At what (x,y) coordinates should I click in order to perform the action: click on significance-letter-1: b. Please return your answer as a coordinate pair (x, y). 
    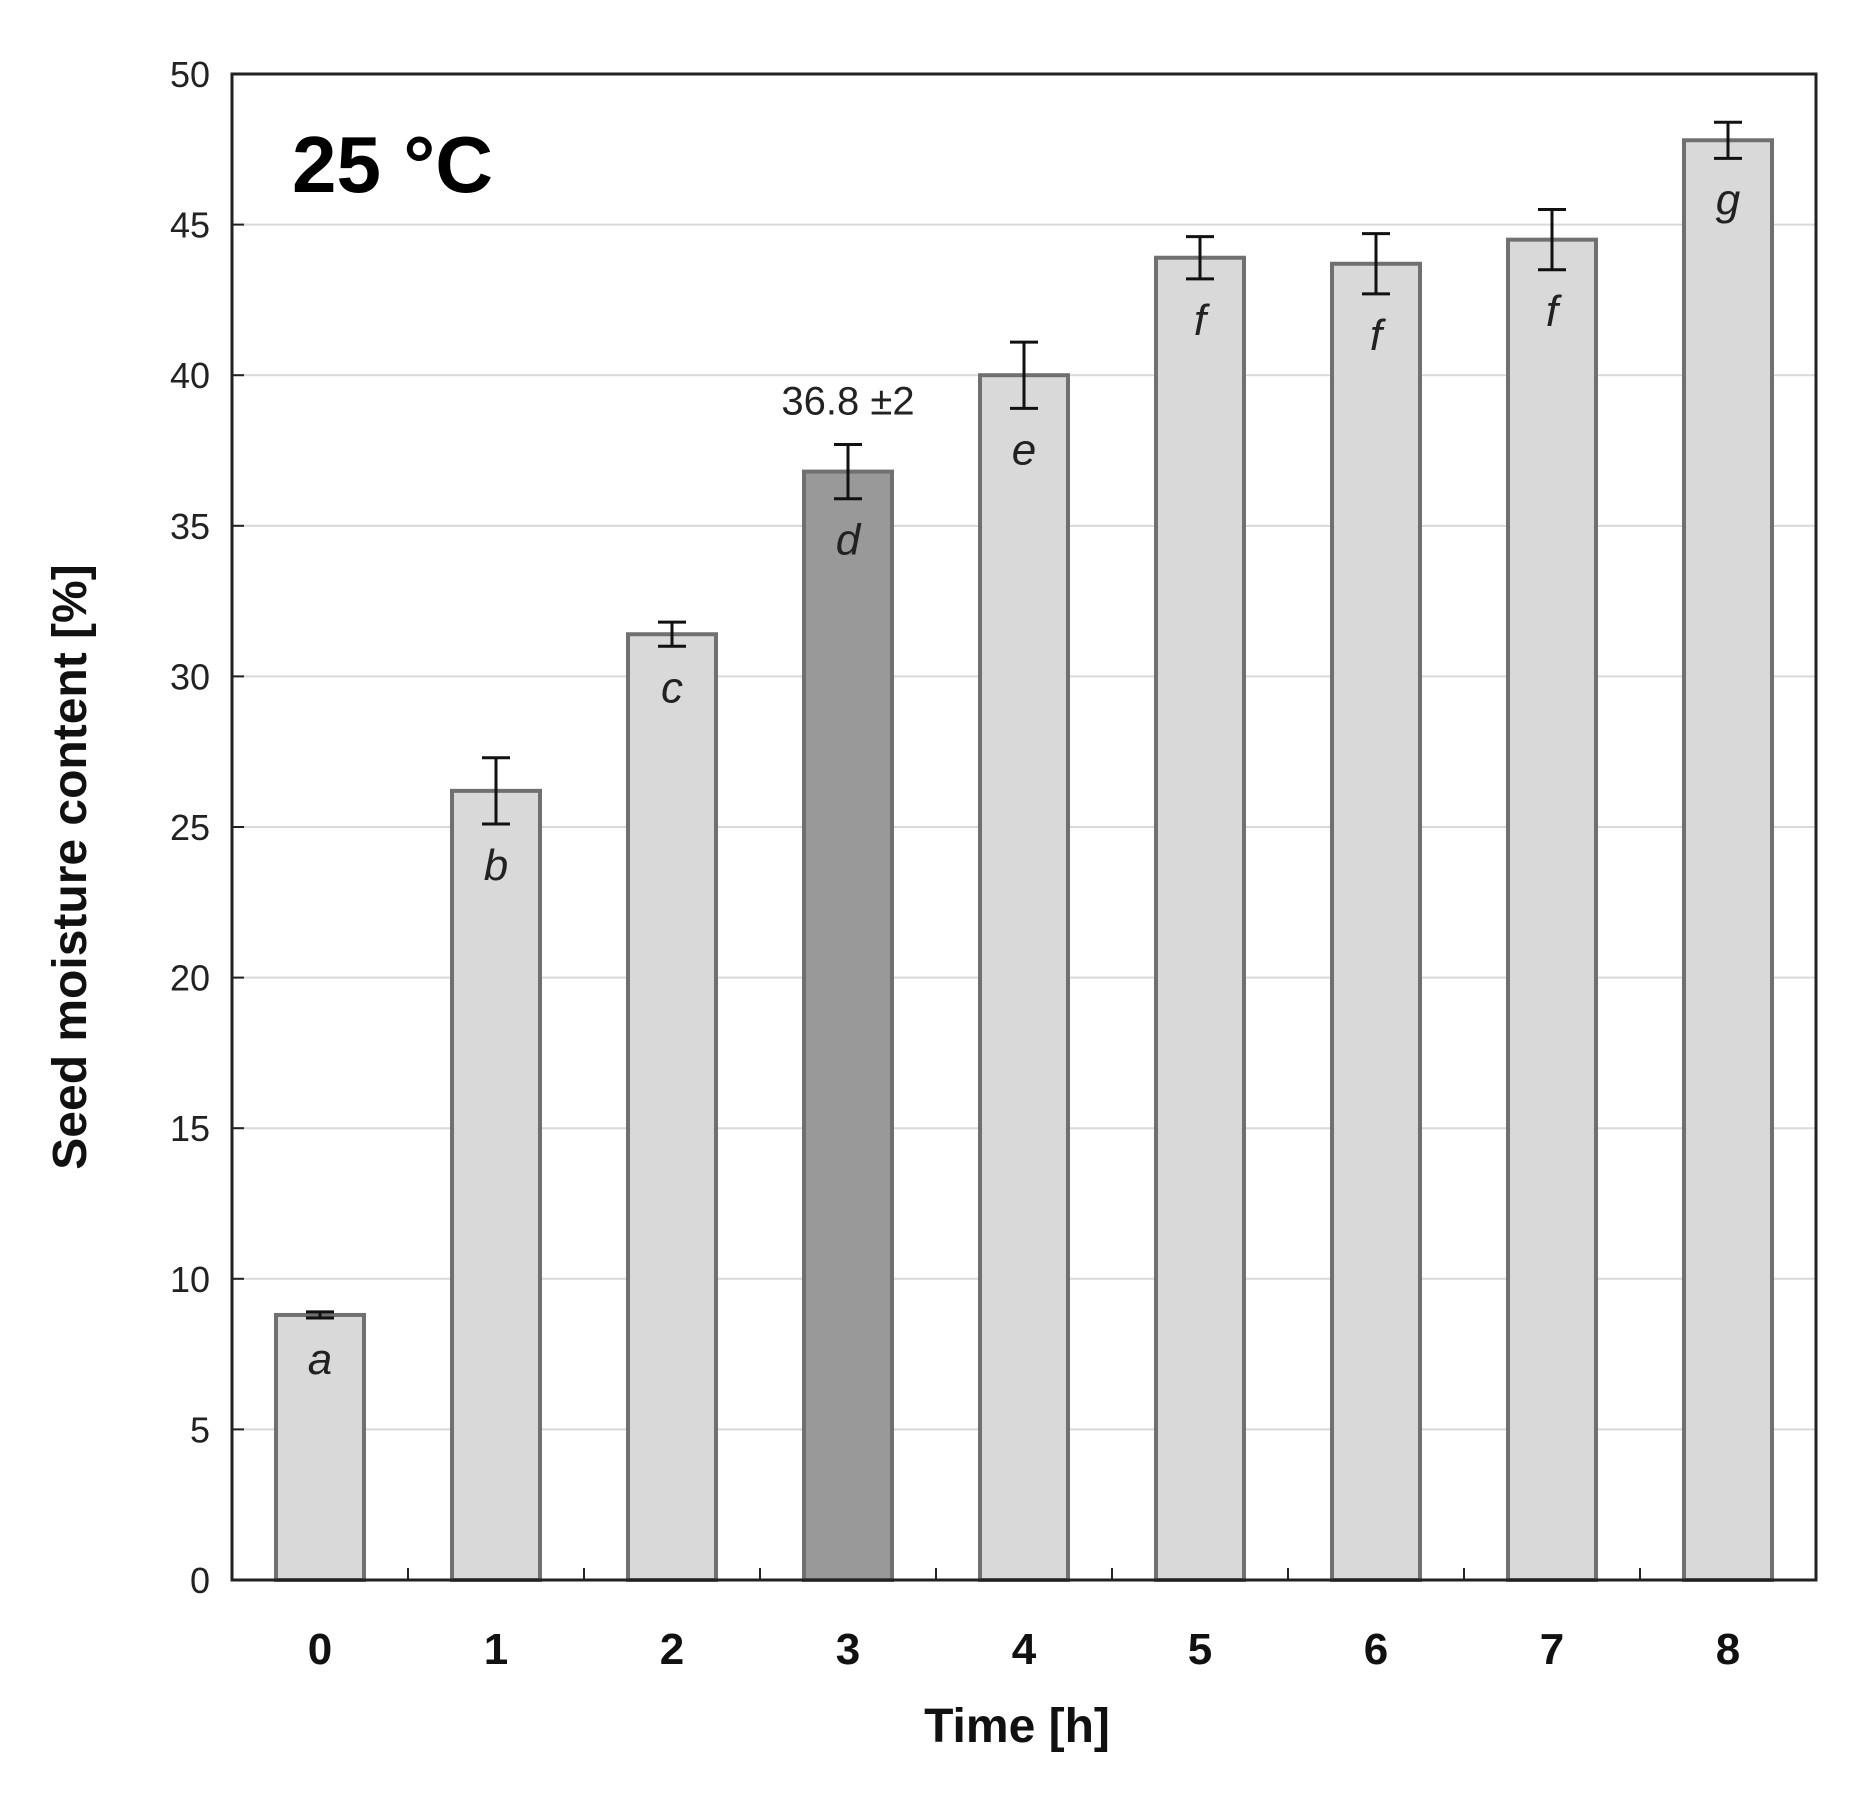
    Looking at the image, I should click on (496, 865).